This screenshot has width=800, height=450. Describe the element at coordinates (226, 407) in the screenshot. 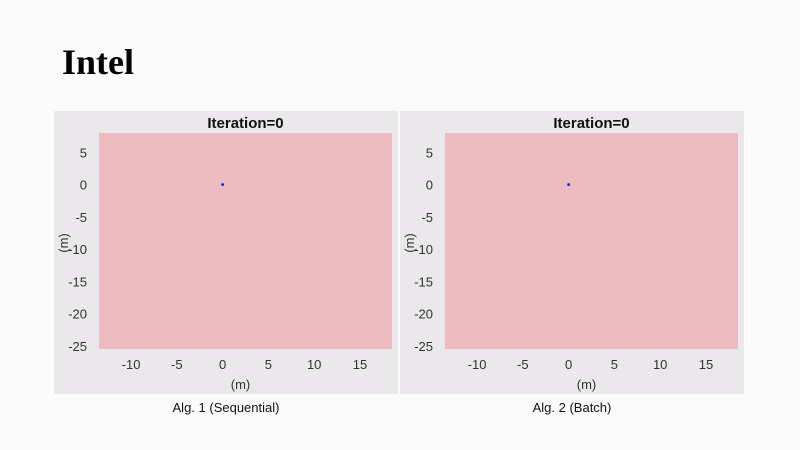

I see `caption-sequential: Alg. 1 (Sequential)` at that location.